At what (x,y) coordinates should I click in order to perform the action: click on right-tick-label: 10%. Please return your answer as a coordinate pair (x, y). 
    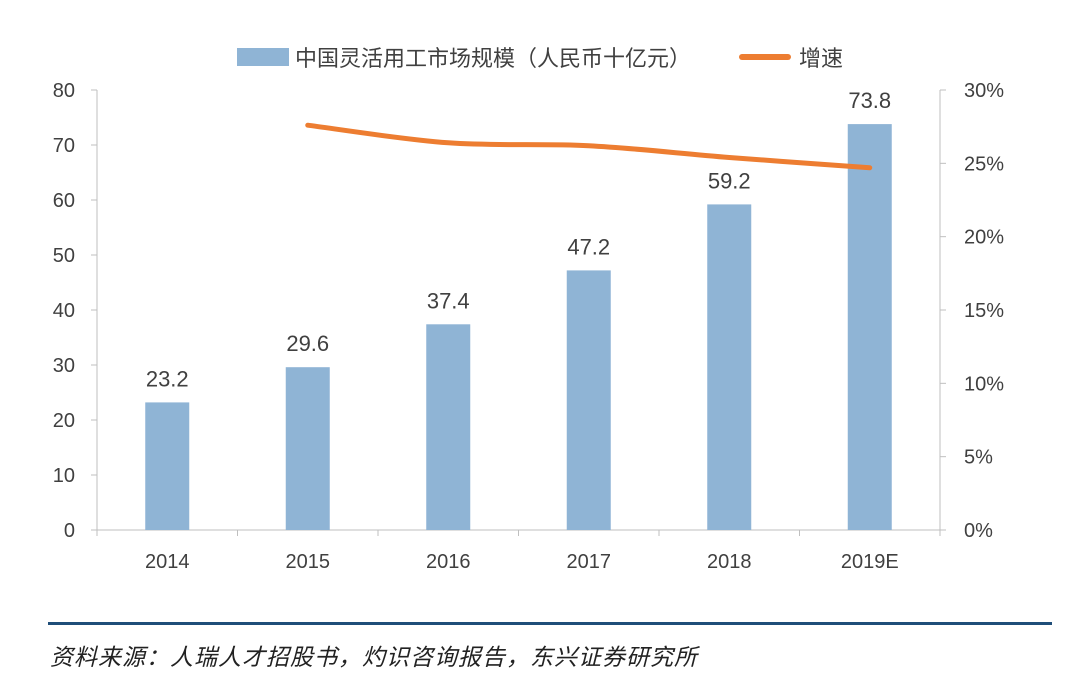
    Looking at the image, I should click on (984, 384).